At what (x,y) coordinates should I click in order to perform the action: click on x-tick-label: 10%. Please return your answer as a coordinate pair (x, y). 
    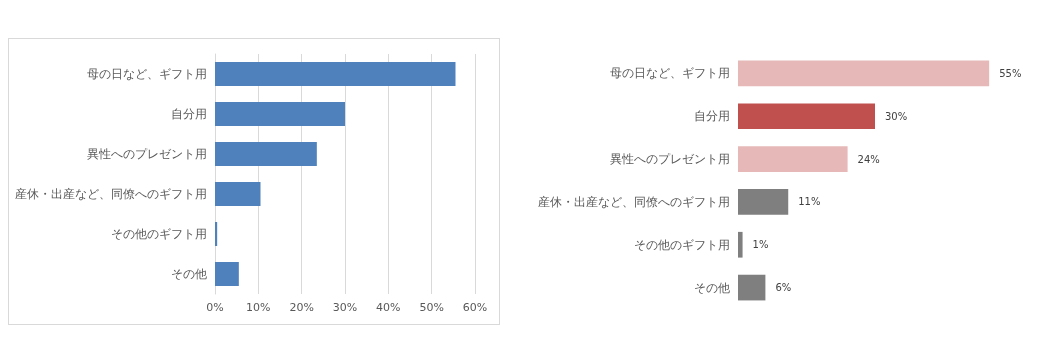
    Looking at the image, I should click on (258, 307).